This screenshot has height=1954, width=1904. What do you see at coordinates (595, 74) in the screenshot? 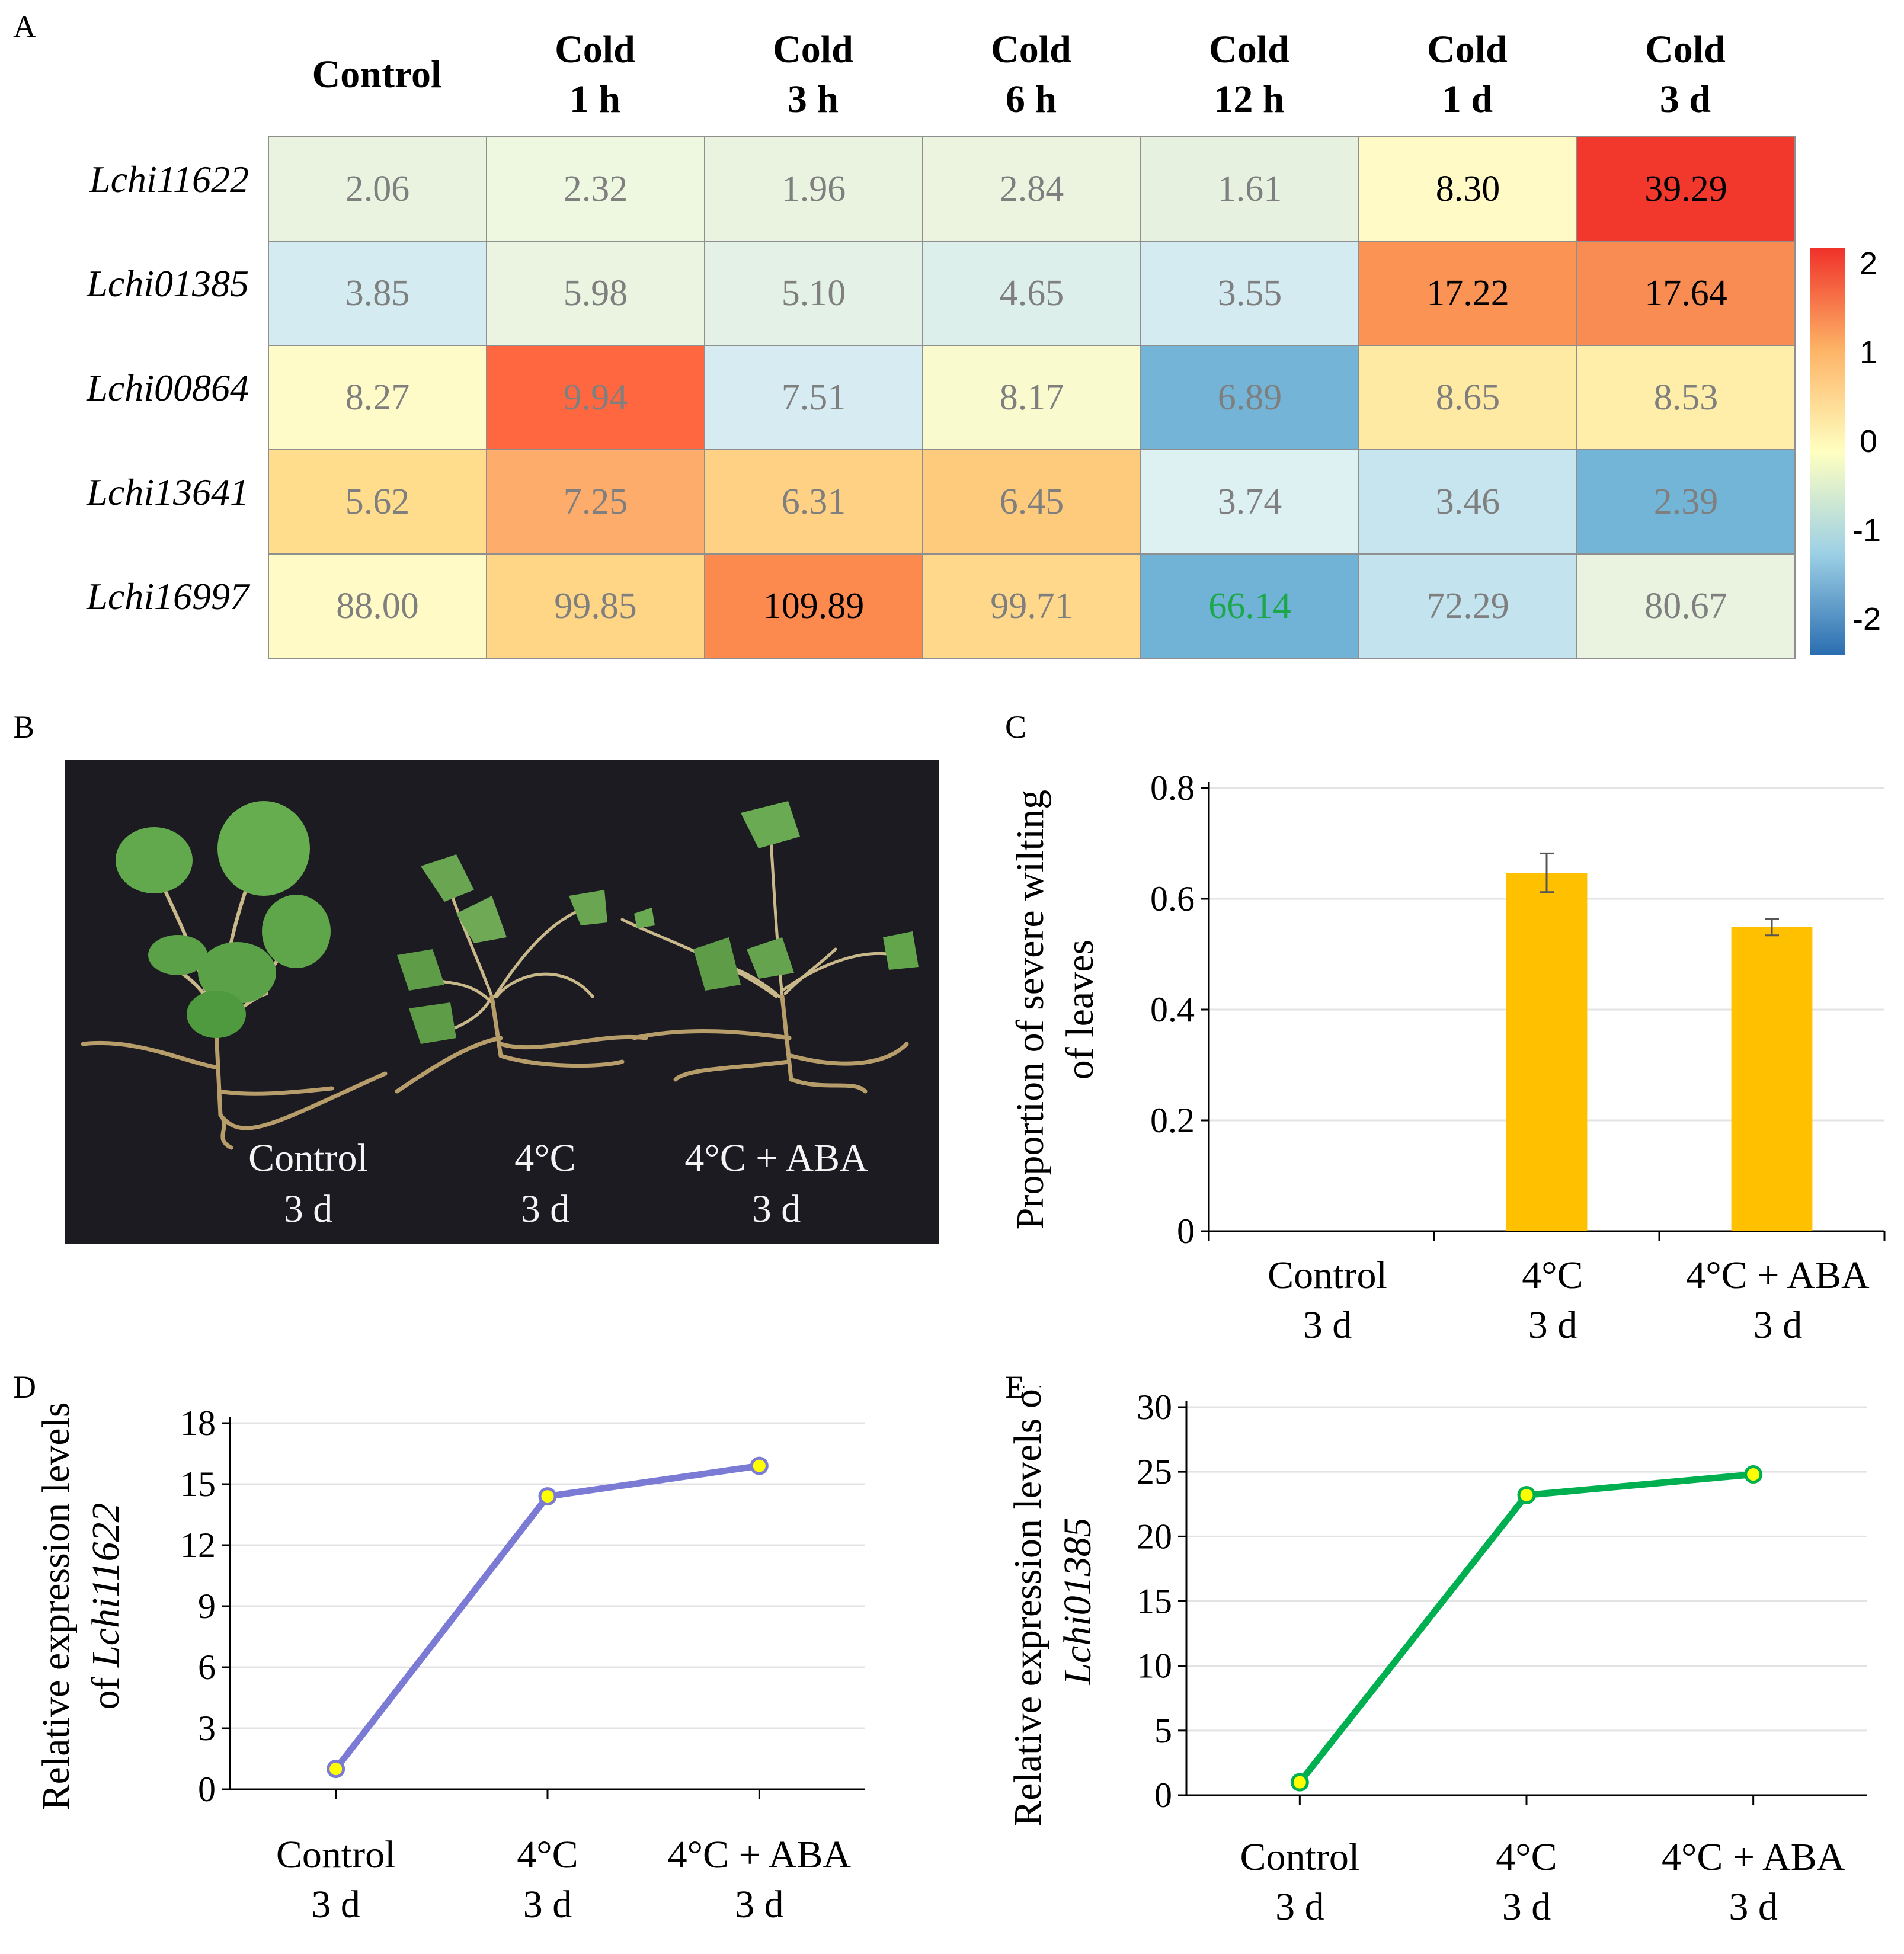
I see `heatmap-column-header: Cold 1 h` at bounding box center [595, 74].